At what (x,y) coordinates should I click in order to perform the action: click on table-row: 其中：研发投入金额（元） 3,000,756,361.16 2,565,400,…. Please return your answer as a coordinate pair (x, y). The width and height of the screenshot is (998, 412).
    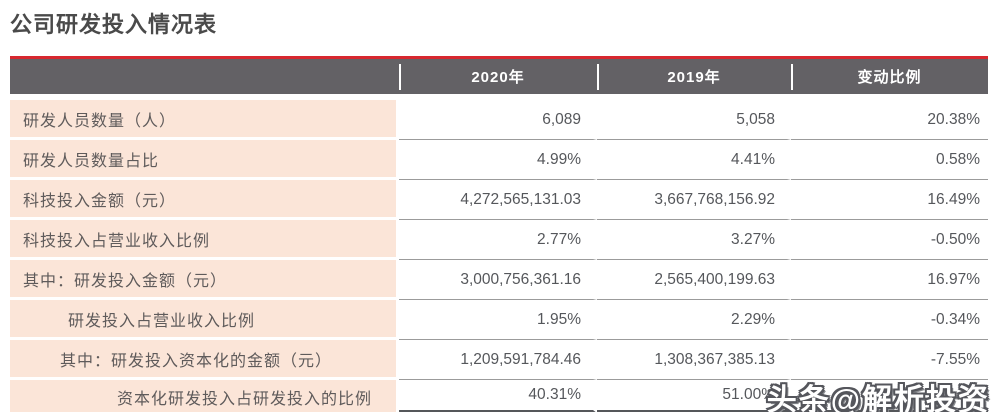
    Looking at the image, I should click on (499, 280).